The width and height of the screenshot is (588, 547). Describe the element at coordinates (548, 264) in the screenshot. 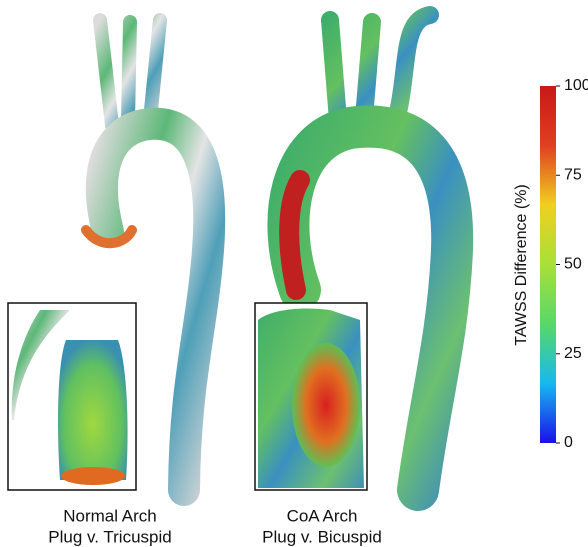

I see `colorbar` at that location.